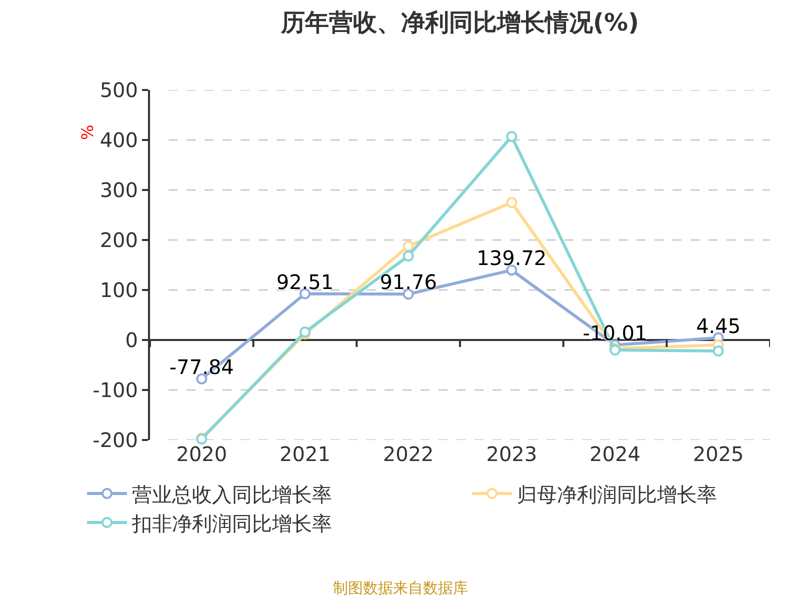 The image size is (800, 600). Describe the element at coordinates (459, 22) in the screenshot. I see `chart-title: 历年营收、净利同比增长情况(%)` at that location.